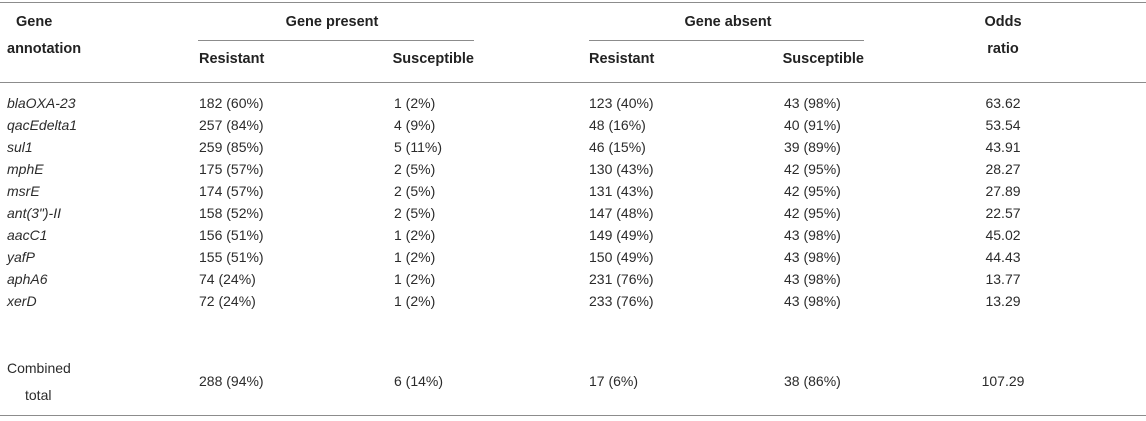  What do you see at coordinates (728, 22) in the screenshot?
I see `header-gene-absent: Gene absent` at bounding box center [728, 22].